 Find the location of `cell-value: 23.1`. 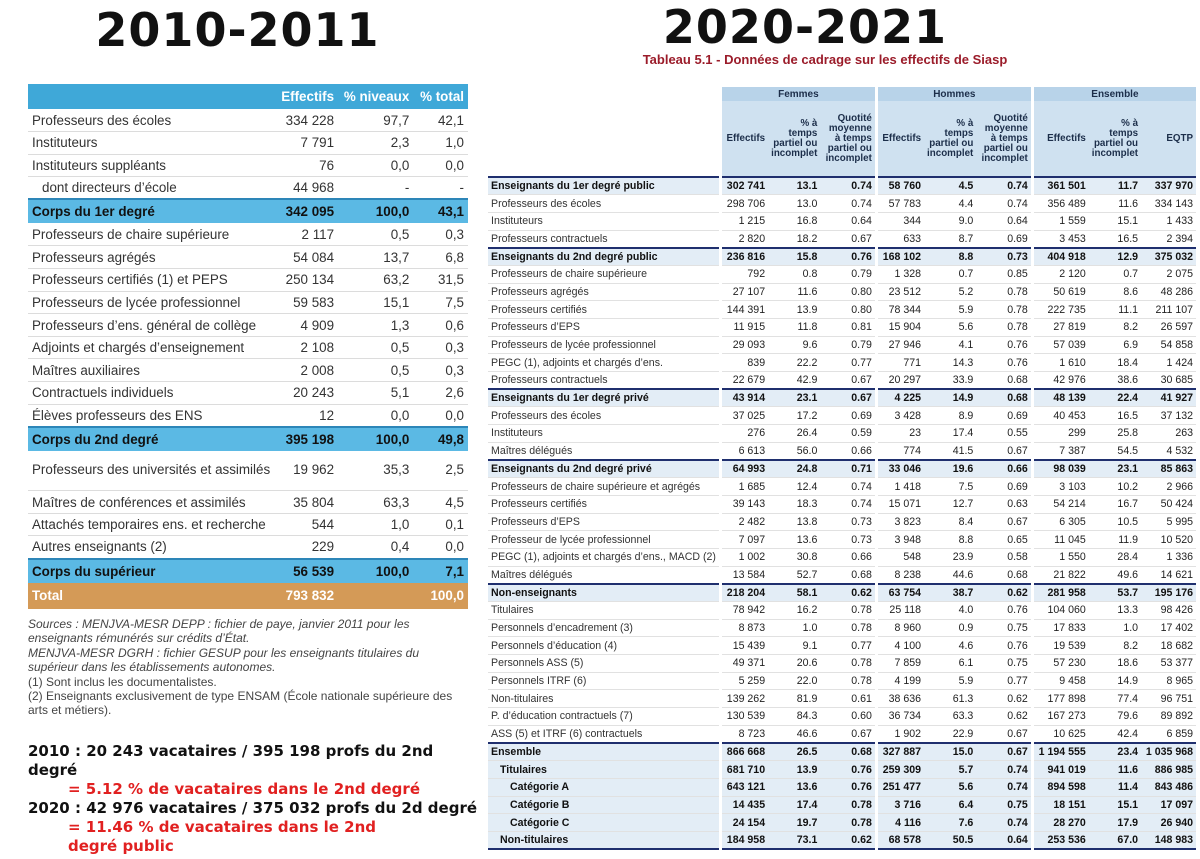

cell-value: 23.1 is located at coordinates (1115, 469).